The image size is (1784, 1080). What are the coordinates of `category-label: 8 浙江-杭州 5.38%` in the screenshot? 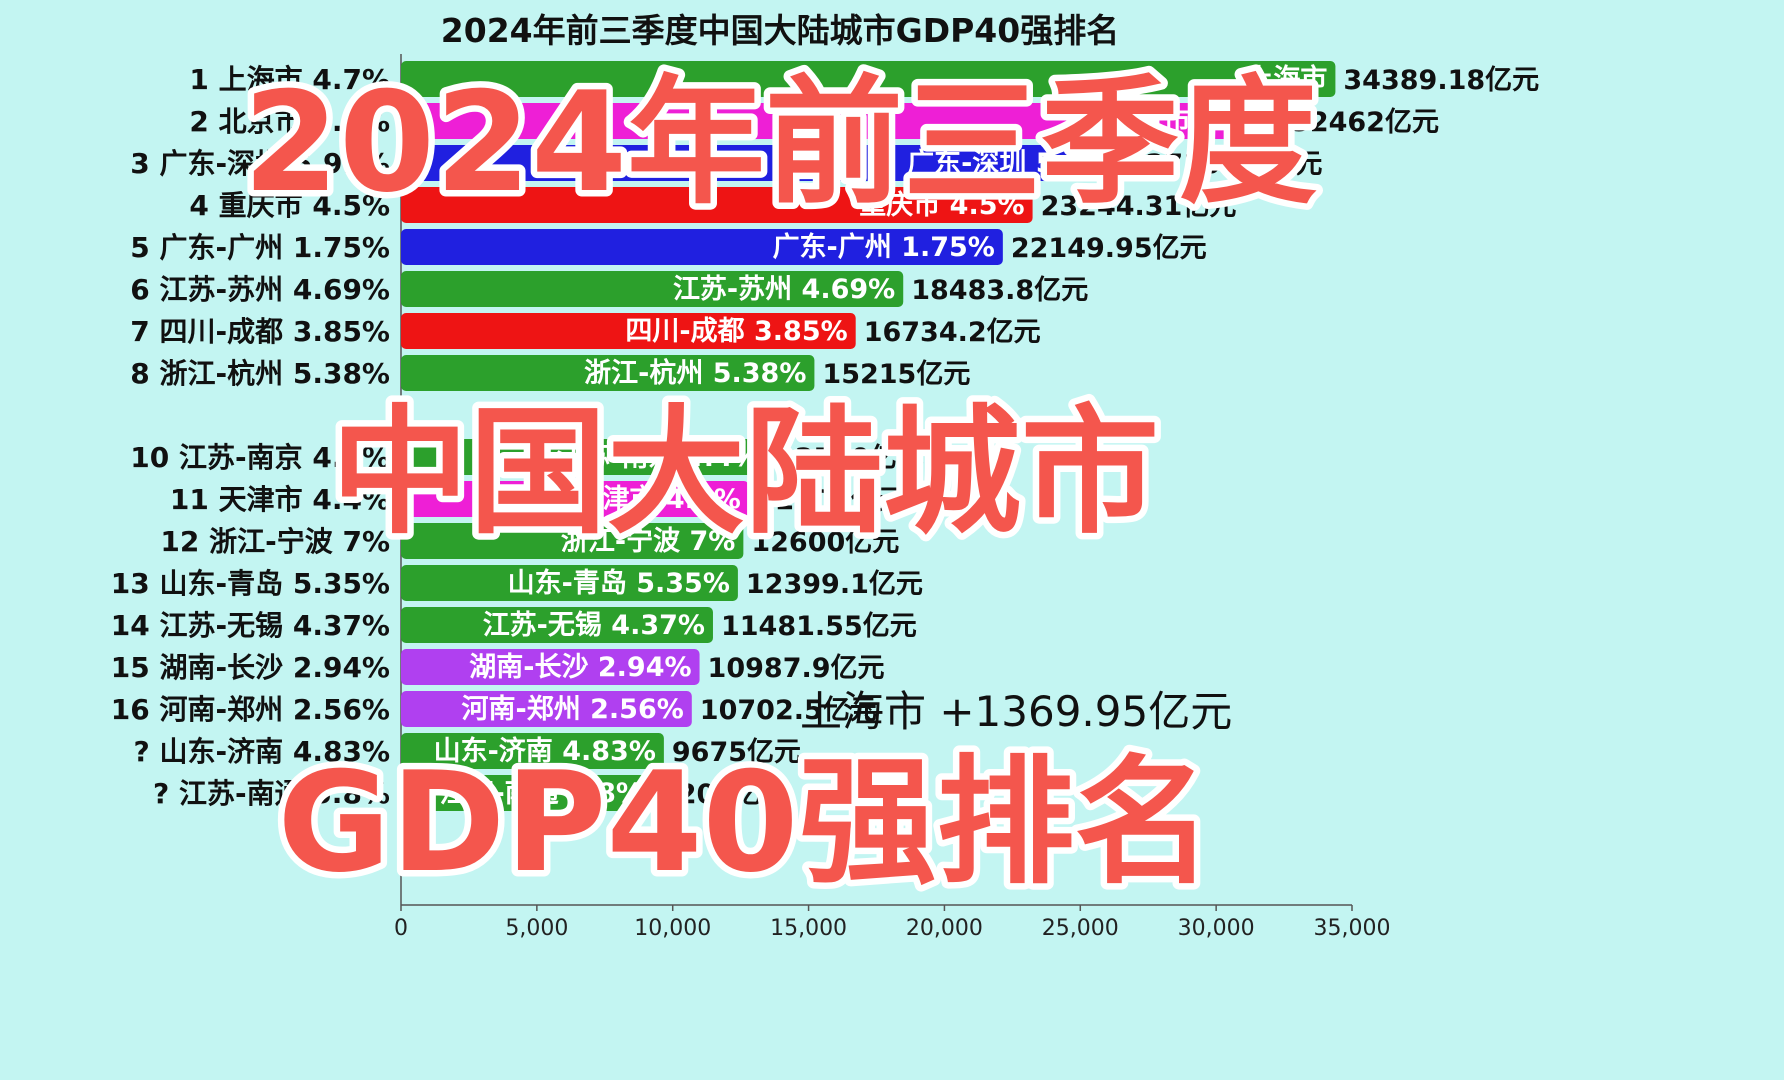 It's located at (260, 373).